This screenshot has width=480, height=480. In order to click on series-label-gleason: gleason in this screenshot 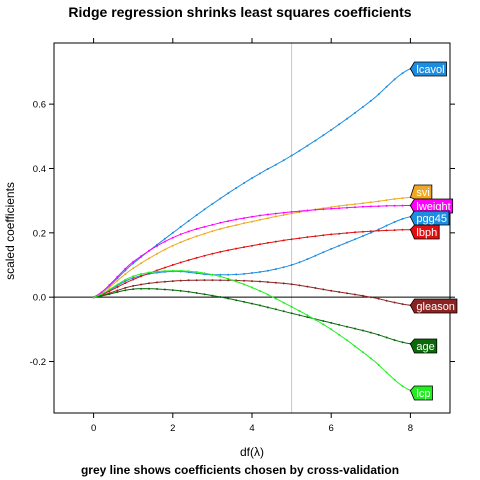, I will do `click(433, 306)`.